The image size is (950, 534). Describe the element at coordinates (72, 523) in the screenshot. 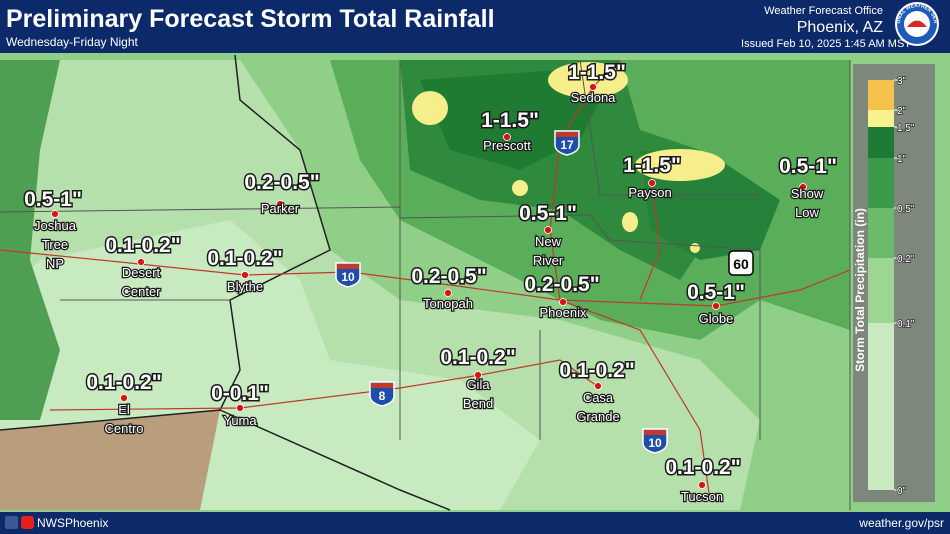

I see `social-handle: NWSPhoenix` at that location.